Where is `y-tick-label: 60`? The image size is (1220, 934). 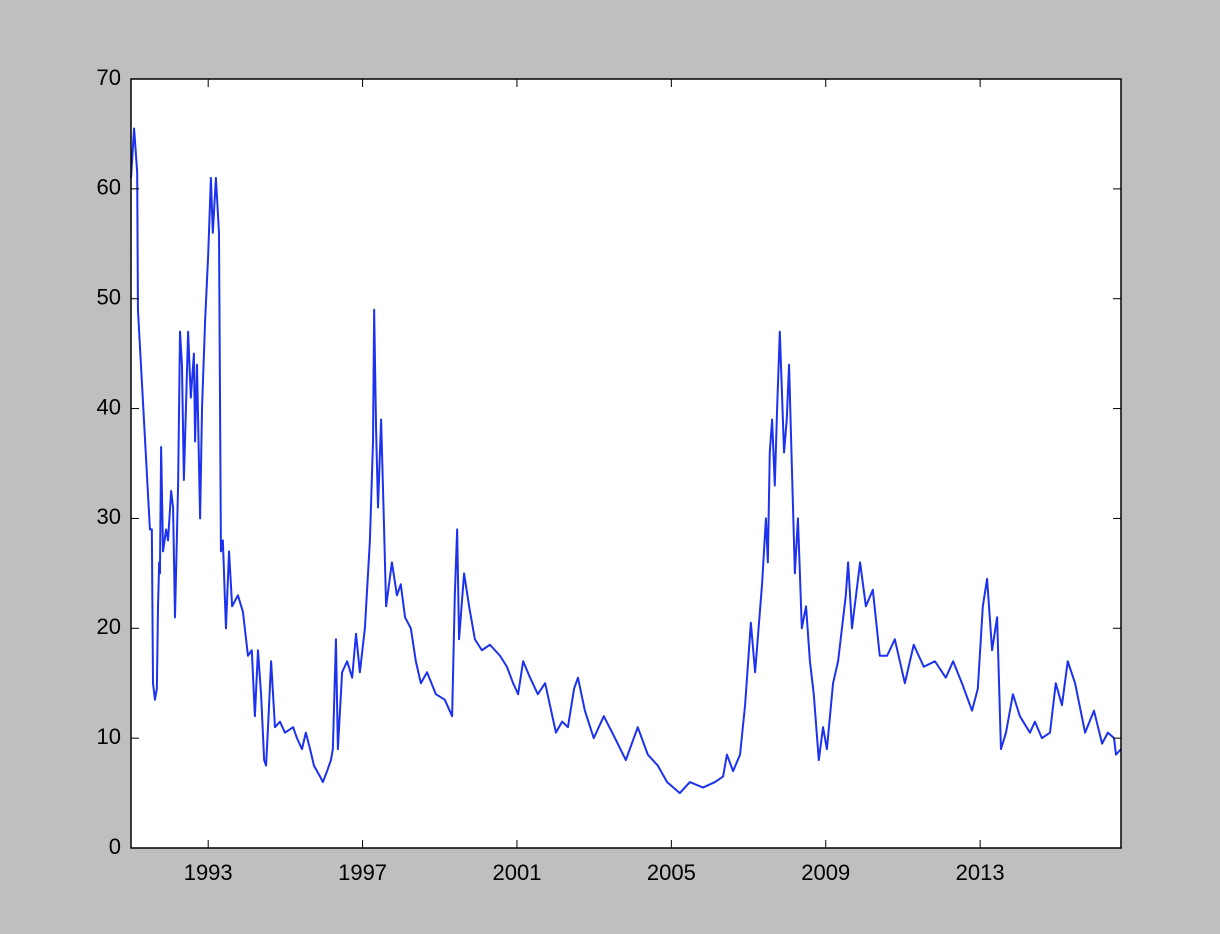 y-tick-label: 60 is located at coordinates (109, 187).